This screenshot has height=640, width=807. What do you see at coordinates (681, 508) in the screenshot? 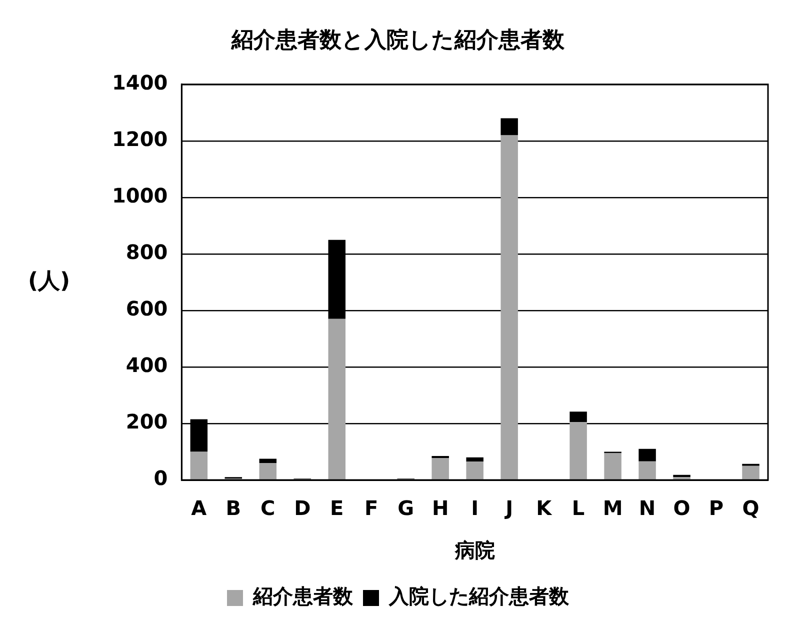
I see `x-tick-label: O` at bounding box center [681, 508].